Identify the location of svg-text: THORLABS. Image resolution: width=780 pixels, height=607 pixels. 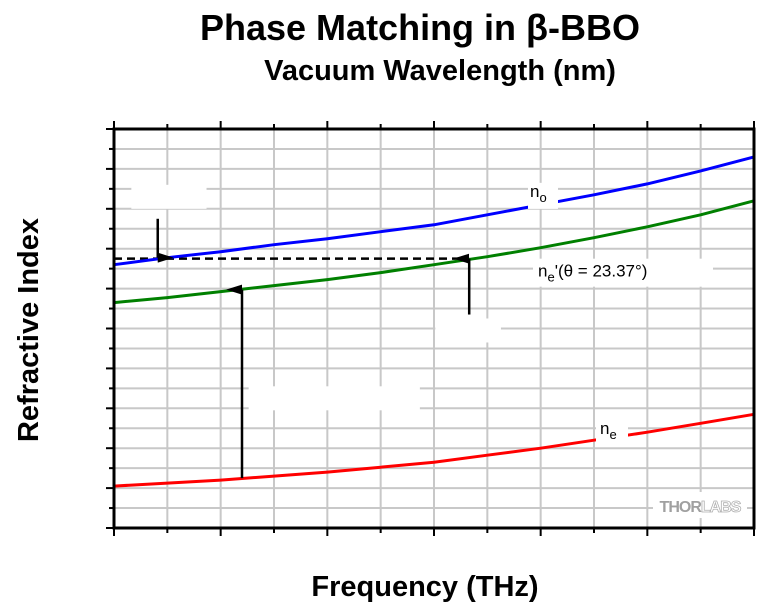
(701, 507).